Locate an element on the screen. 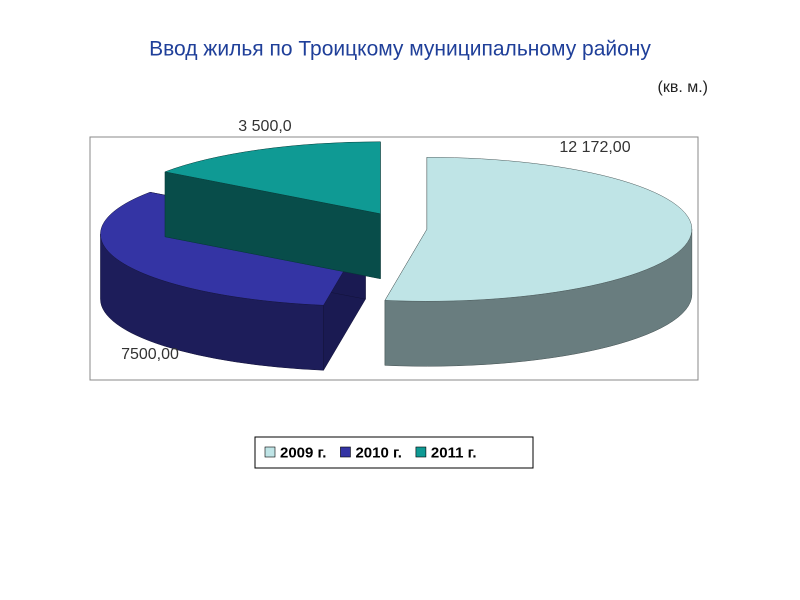 The height and width of the screenshot is (600, 800). chart-subtitle: (кв. м.) is located at coordinates (683, 87).